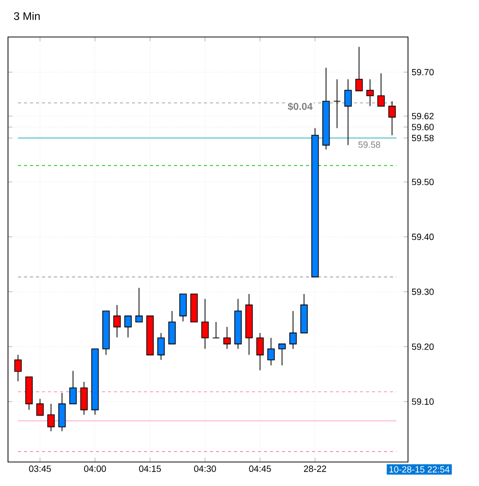 The width and height of the screenshot is (479, 486). Describe the element at coordinates (205, 469) in the screenshot. I see `x-tick-label: 04:30` at that location.